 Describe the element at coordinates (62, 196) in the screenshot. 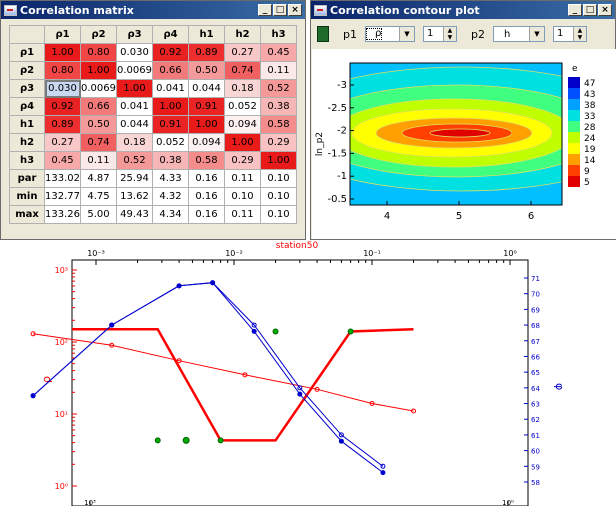

I see `table-cell: 132.77` at that location.